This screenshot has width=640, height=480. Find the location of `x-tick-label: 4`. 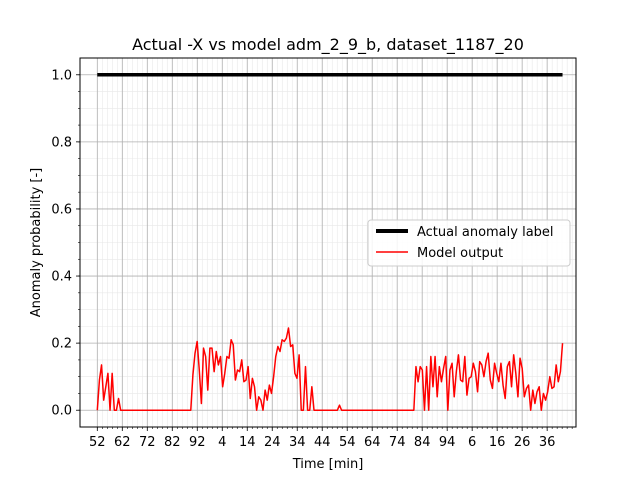

x-tick-label: 4 is located at coordinates (222, 442).